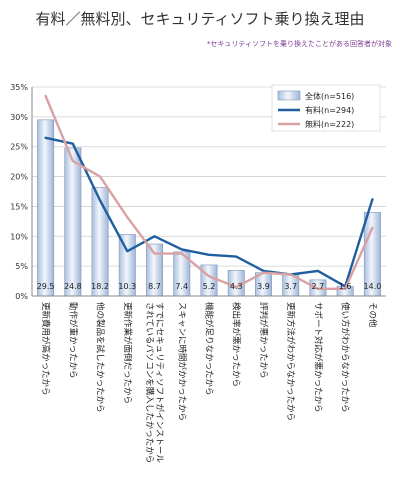 The height and width of the screenshot is (483, 400). Describe the element at coordinates (289, 95) in the screenshot. I see `legend-swatch` at that location.